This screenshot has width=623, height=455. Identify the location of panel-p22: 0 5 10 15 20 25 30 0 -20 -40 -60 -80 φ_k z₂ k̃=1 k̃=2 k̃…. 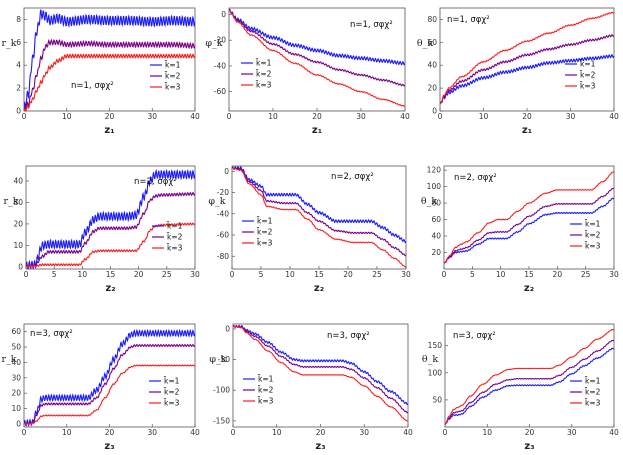
(309, 229).